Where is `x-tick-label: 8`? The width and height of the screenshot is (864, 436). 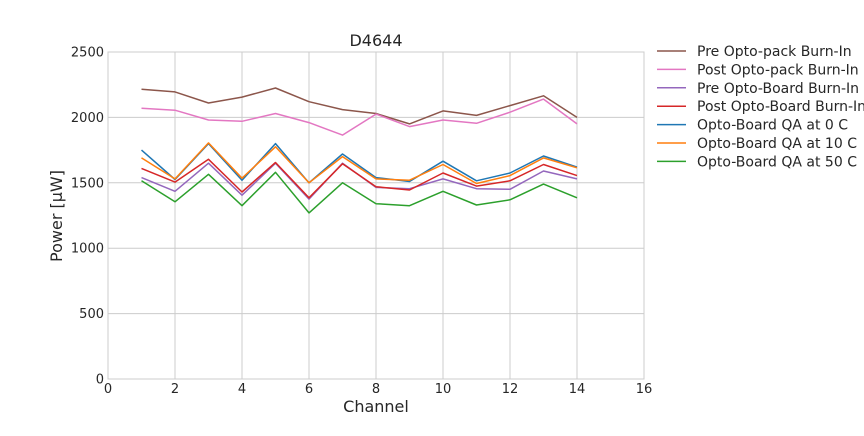 x-tick-label: 8 is located at coordinates (376, 389).